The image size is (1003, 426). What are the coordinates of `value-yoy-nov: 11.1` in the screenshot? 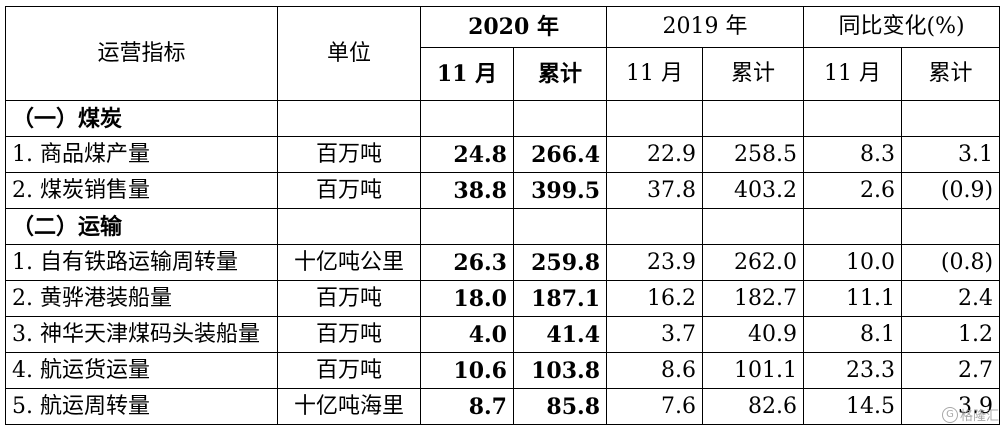 It's located at (853, 298).